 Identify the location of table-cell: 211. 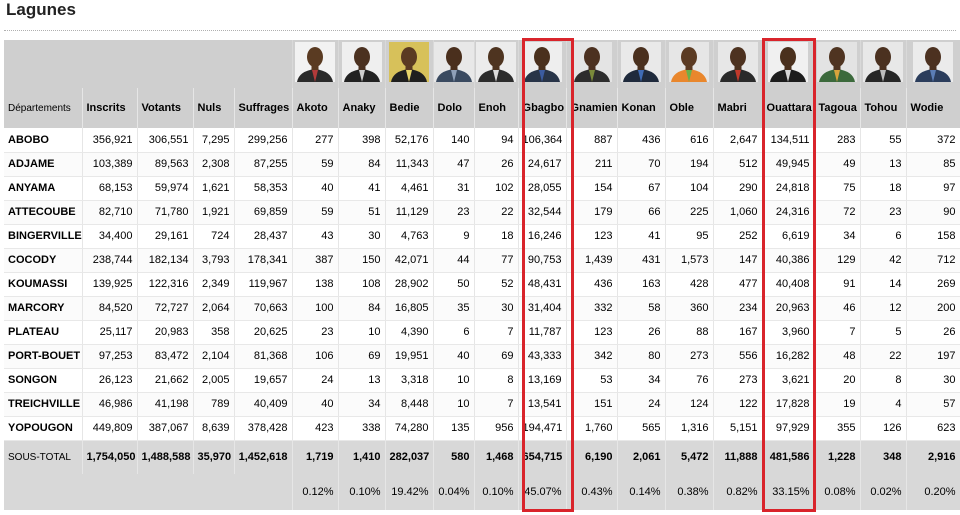
(592, 164).